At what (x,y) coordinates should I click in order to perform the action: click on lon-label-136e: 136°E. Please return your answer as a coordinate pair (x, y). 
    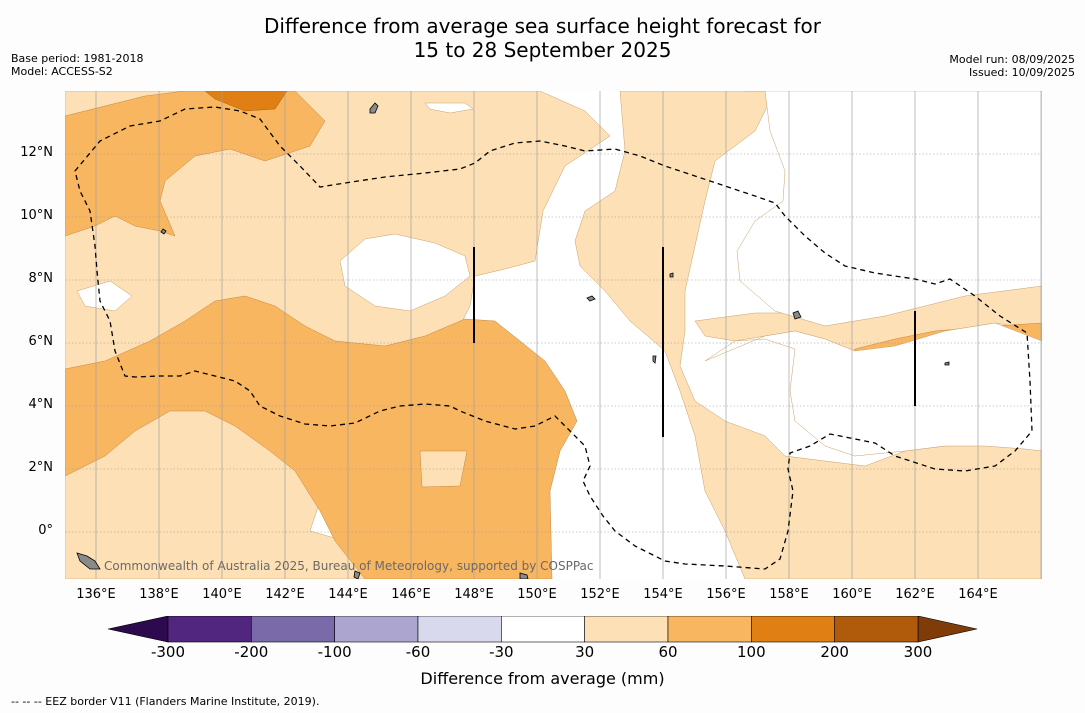
    Looking at the image, I should click on (96, 594).